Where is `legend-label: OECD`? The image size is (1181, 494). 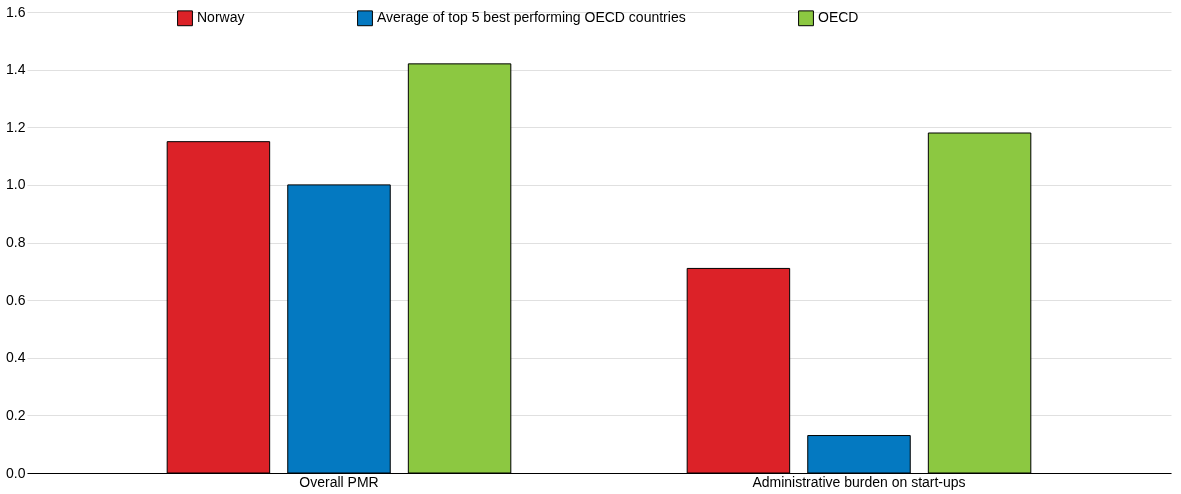
legend-label: OECD is located at coordinates (838, 17).